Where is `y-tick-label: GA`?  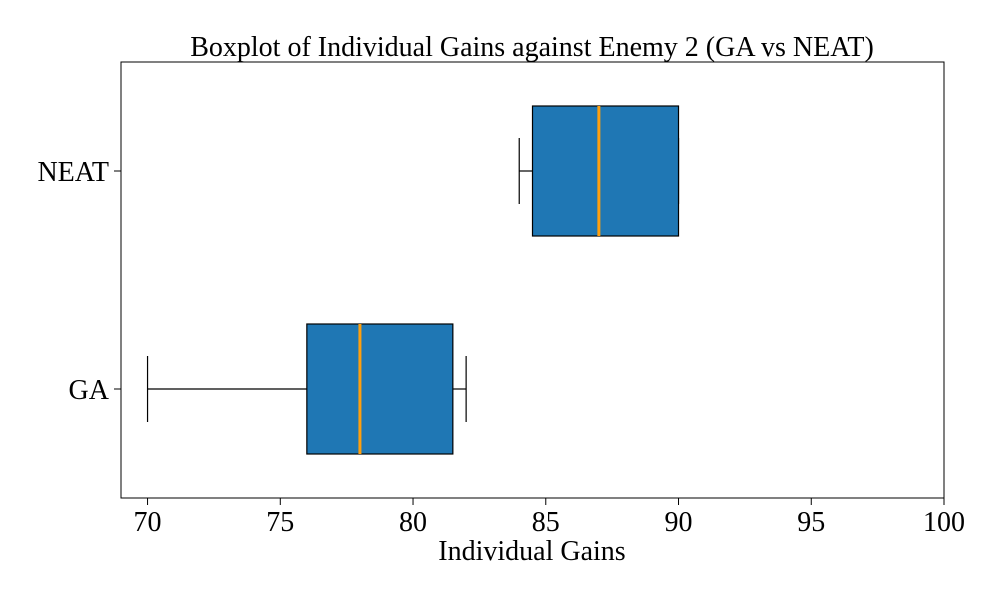
y-tick-label: GA is located at coordinates (89, 390).